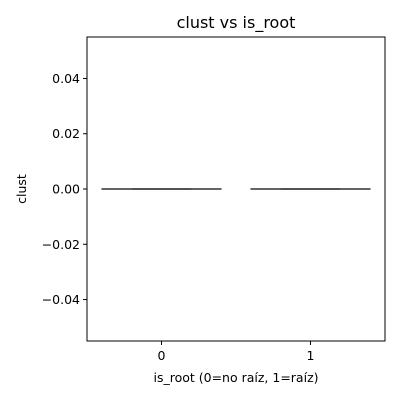 Image resolution: width=400 pixels, height=400 pixels. Describe the element at coordinates (66, 78) in the screenshot. I see `y-tick-label: 0.04` at that location.